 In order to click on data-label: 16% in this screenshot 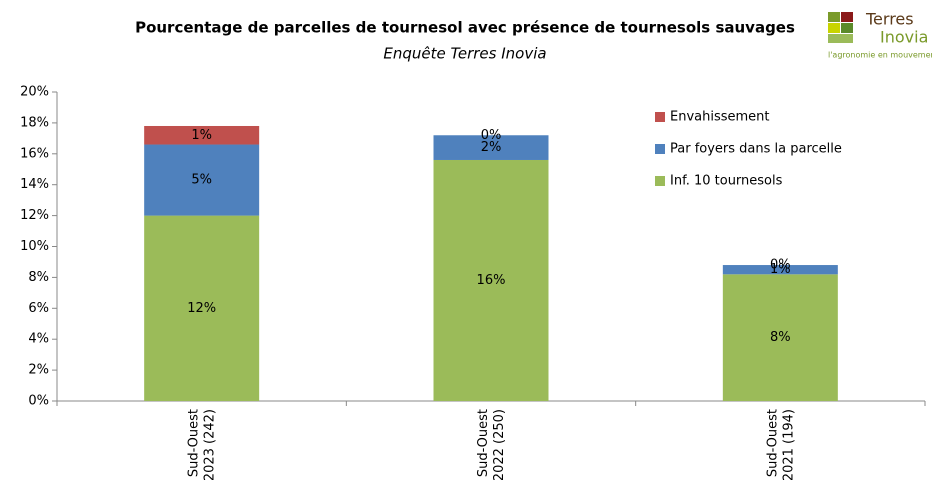, I will do `click(491, 280)`.